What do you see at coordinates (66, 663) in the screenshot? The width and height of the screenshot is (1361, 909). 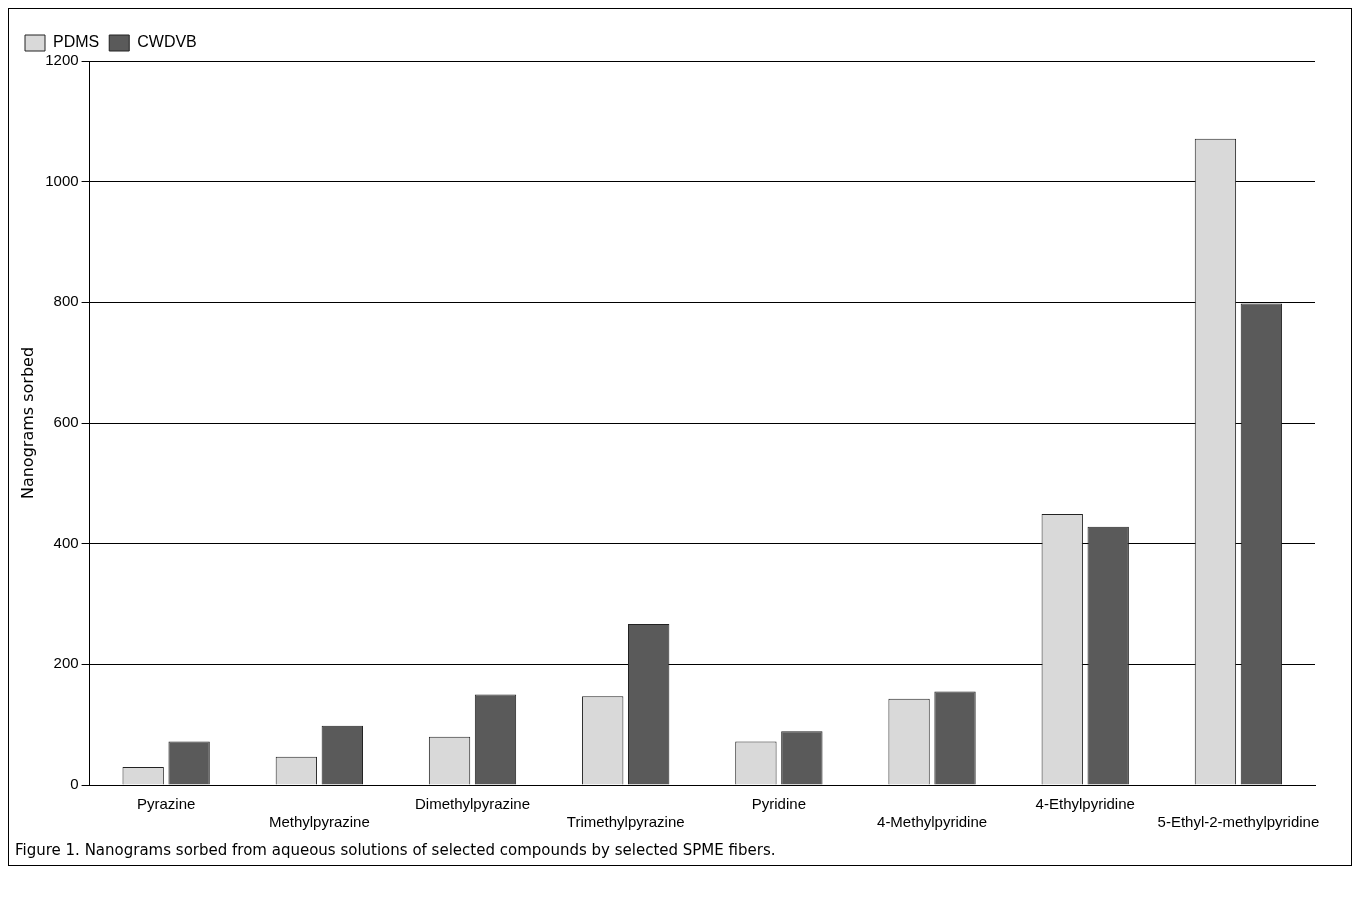 I see `y-tick-label: 200` at bounding box center [66, 663].